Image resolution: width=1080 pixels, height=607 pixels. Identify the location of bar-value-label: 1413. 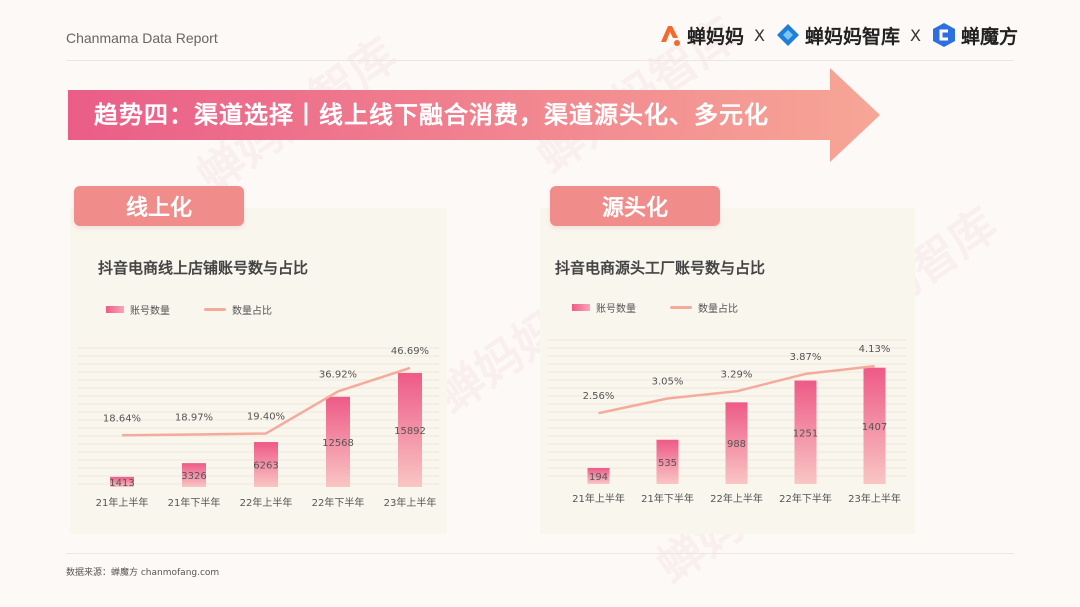
(121, 483).